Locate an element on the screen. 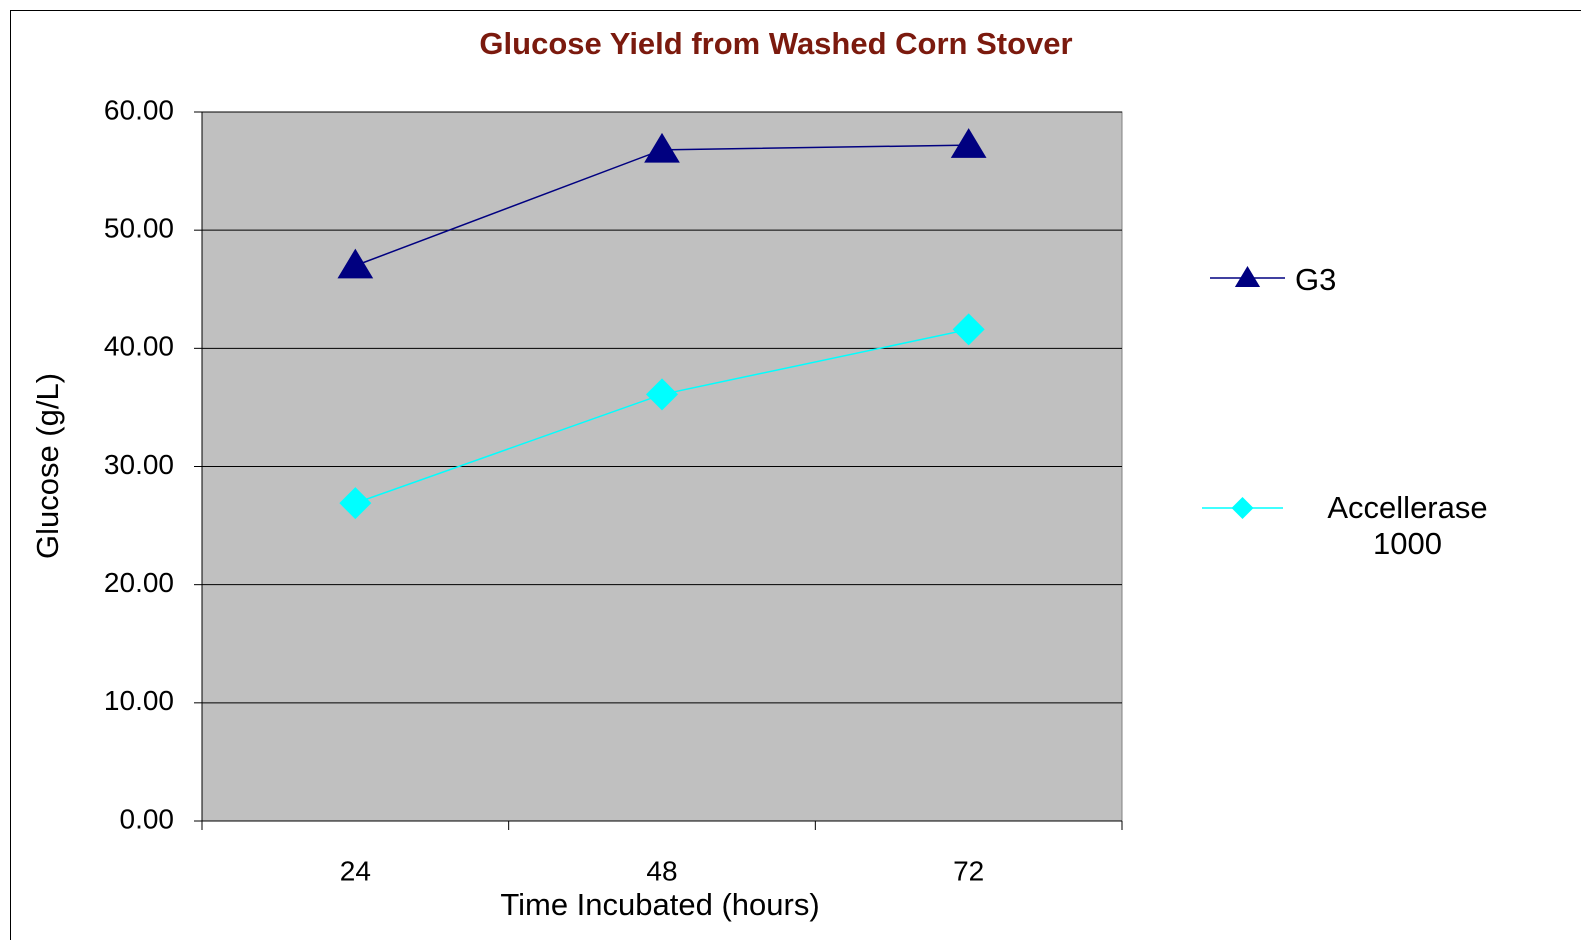 The height and width of the screenshot is (940, 1581). x-tick-label: 72 is located at coordinates (968, 870).